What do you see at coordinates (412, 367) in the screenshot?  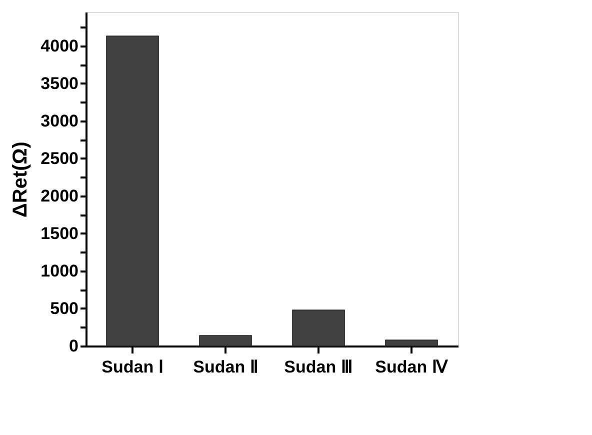 I see `x-tick-label: Sudan Ⅳ` at bounding box center [412, 367].